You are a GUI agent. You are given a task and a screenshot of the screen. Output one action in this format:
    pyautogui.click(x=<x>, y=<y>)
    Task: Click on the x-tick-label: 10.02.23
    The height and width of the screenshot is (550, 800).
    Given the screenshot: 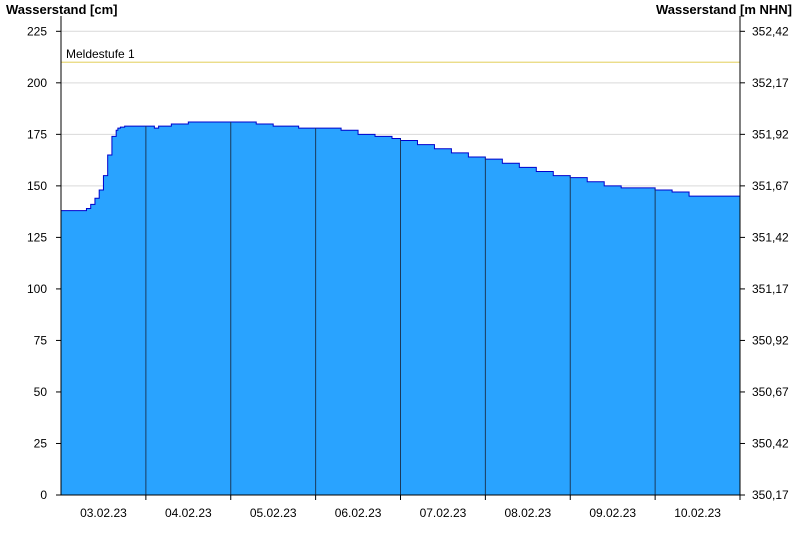 What is the action you would take?
    pyautogui.click(x=697, y=513)
    